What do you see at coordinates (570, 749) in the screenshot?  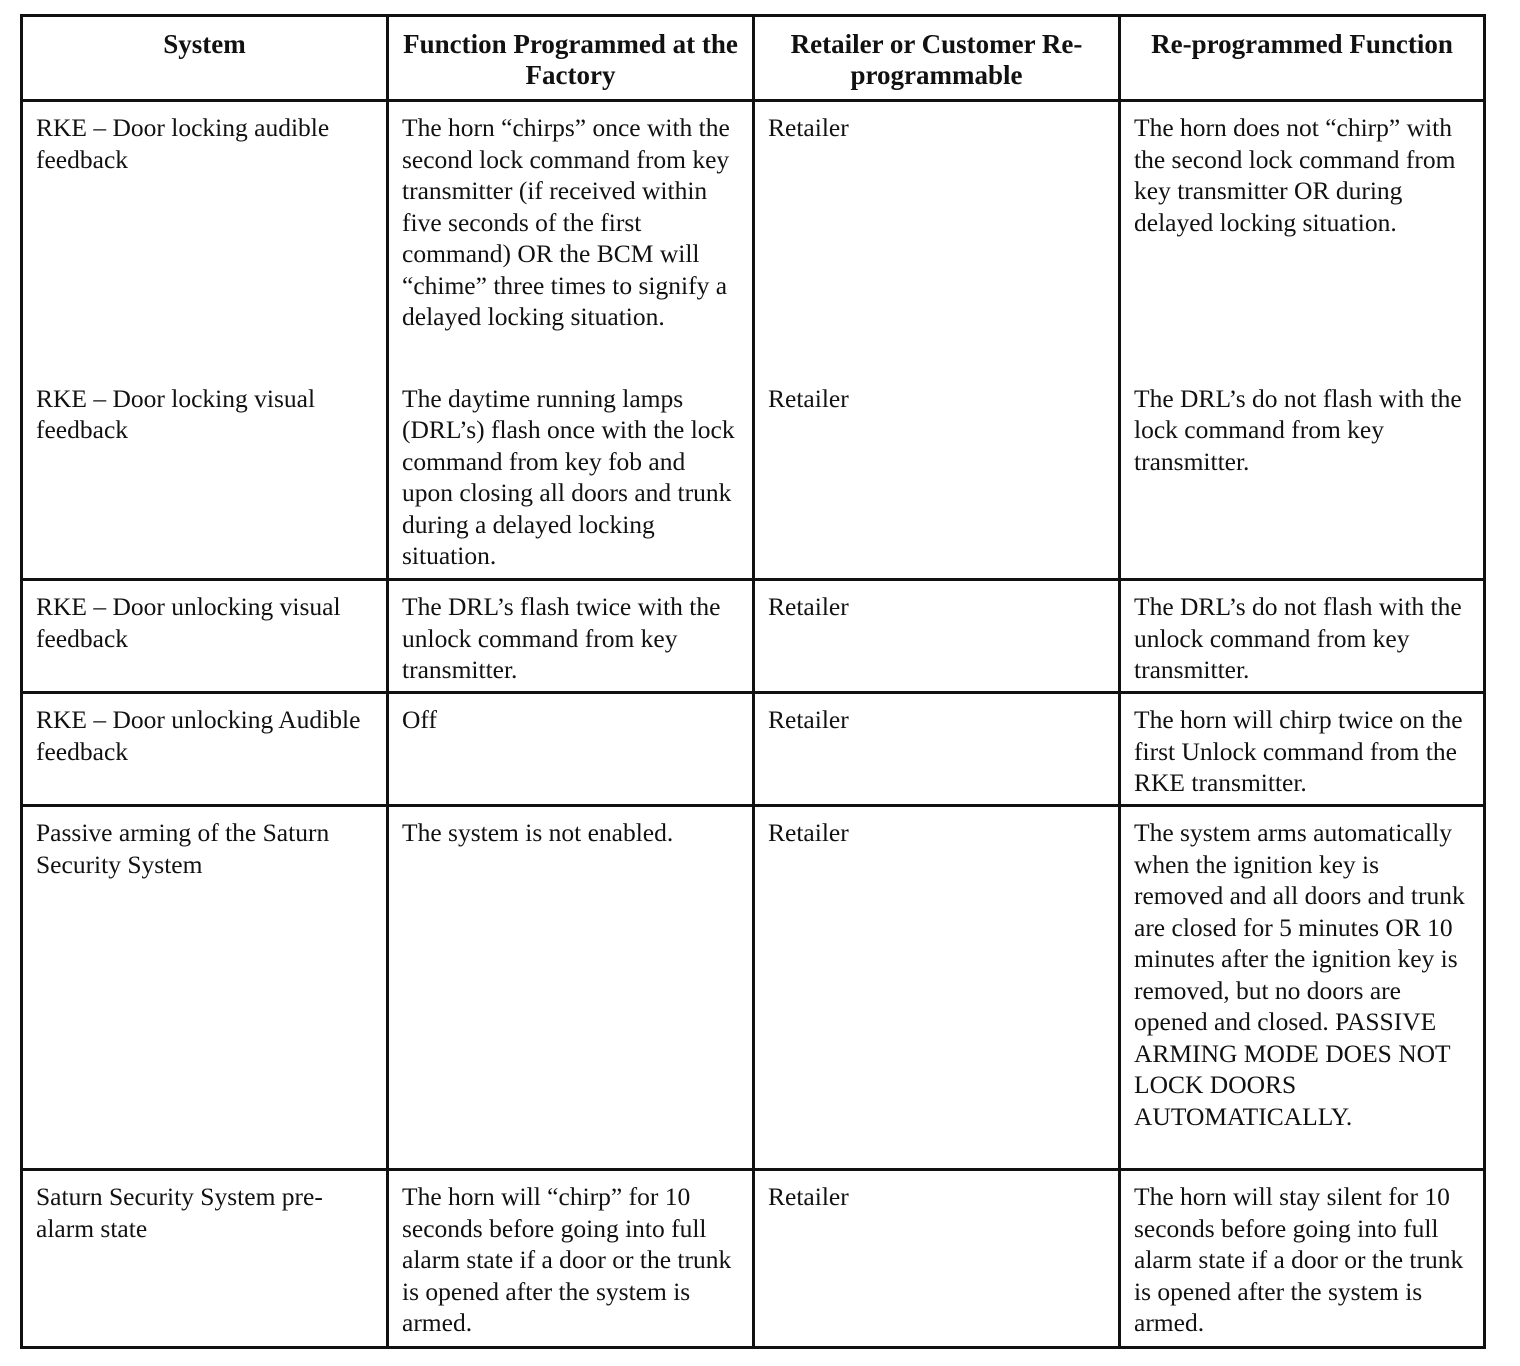 I see `cell-factory: Off` at bounding box center [570, 749].